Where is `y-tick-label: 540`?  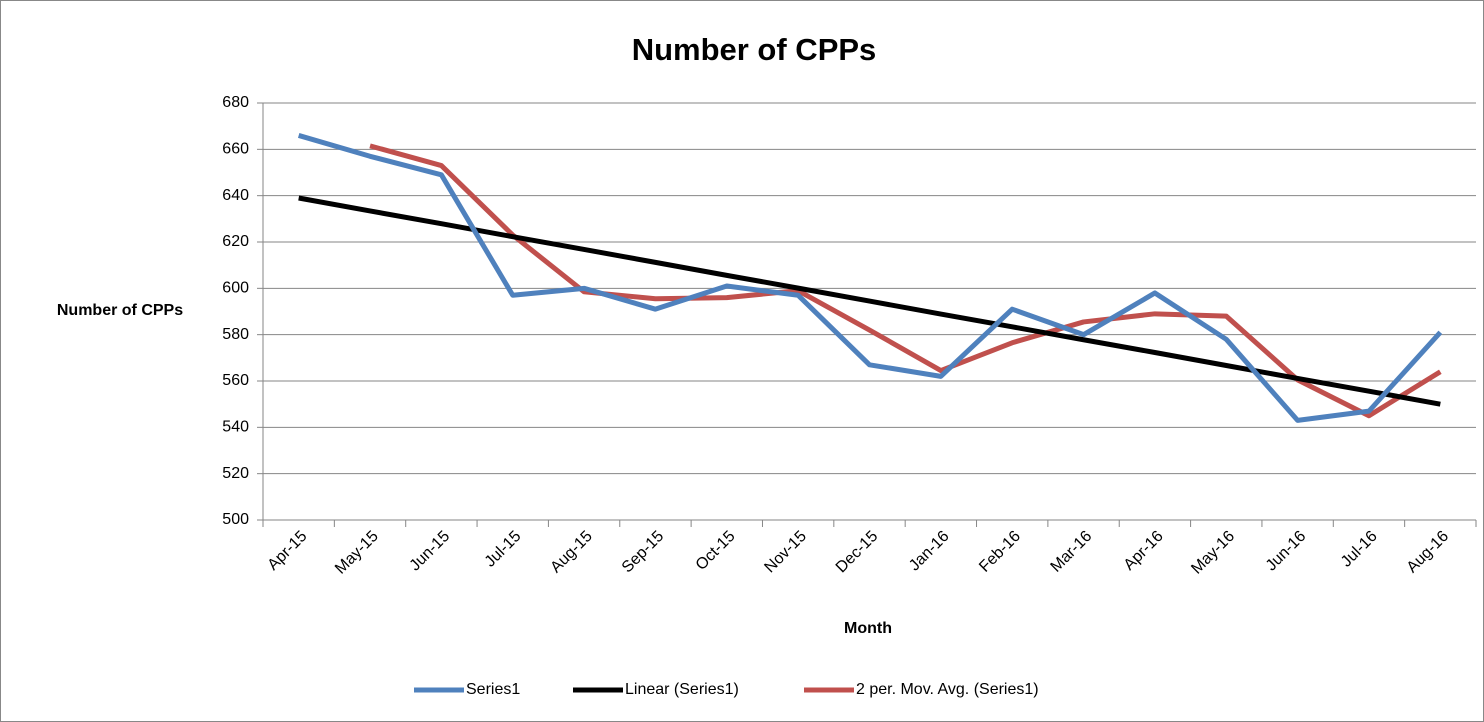
y-tick-label: 540 is located at coordinates (235, 427).